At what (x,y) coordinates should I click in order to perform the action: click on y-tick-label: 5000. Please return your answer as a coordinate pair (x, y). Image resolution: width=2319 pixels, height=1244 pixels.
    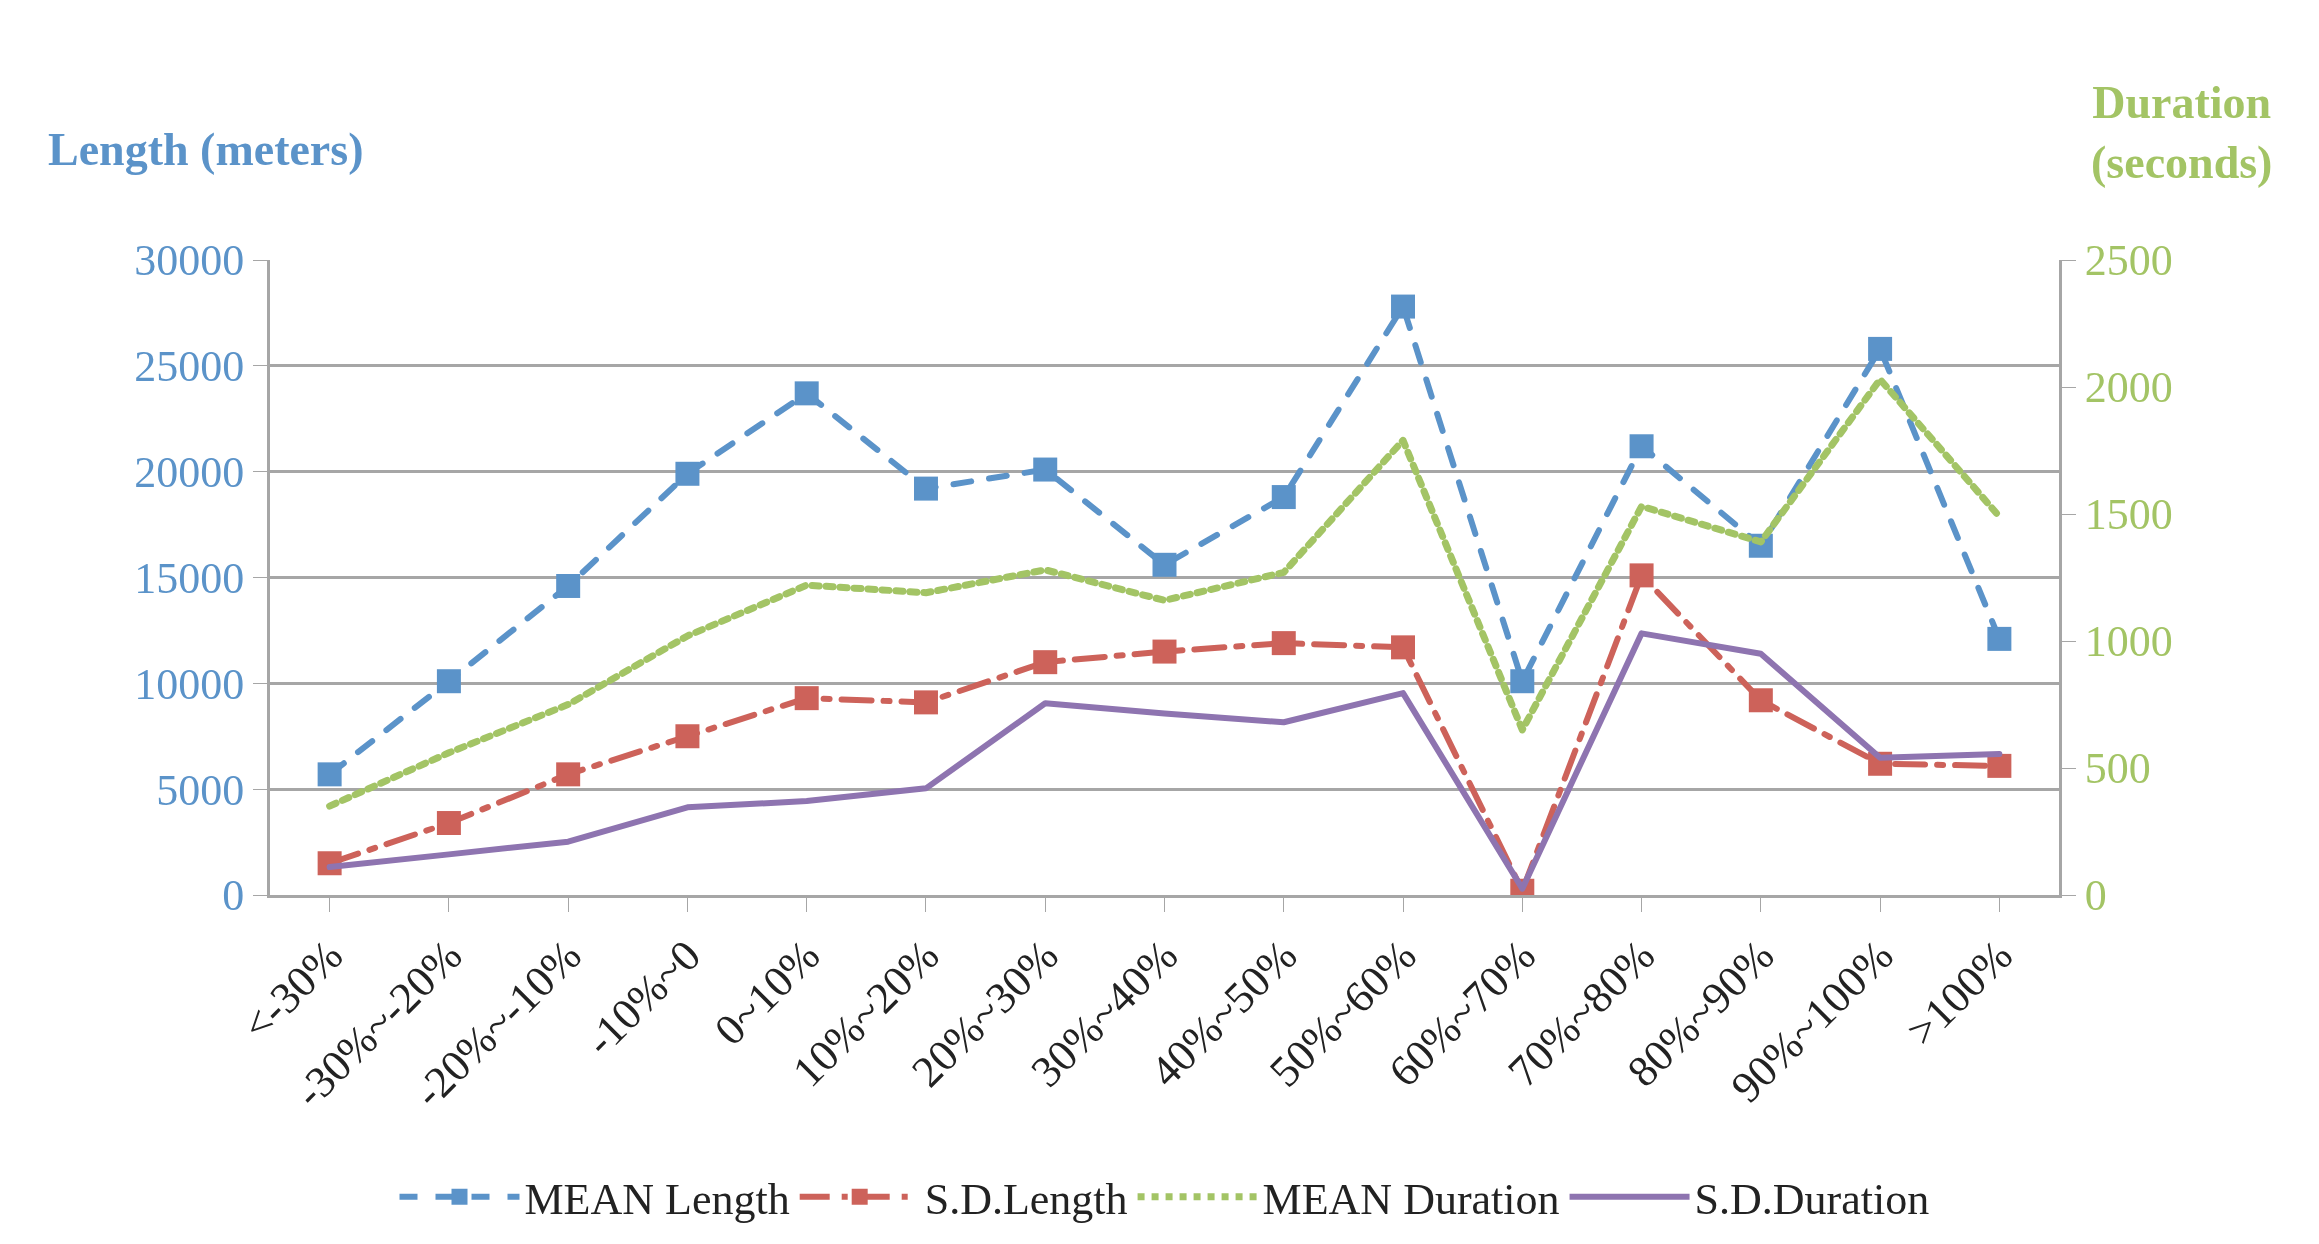
    Looking at the image, I should click on (200, 790).